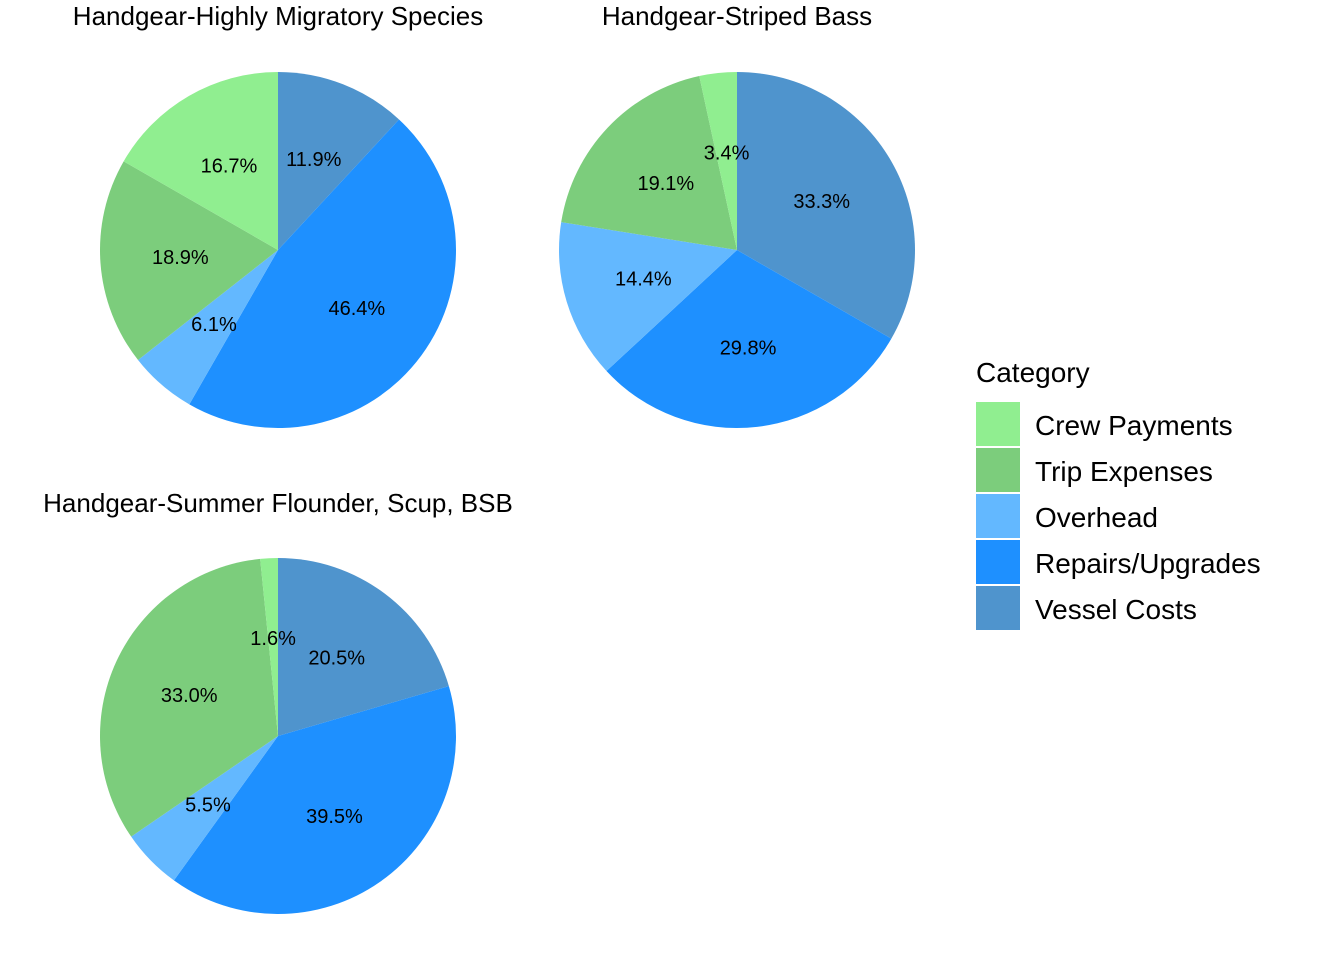 Image resolution: width=1344 pixels, height=960 pixels. What do you see at coordinates (214, 325) in the screenshot?
I see `slice-label-overhead: 6.1%` at bounding box center [214, 325].